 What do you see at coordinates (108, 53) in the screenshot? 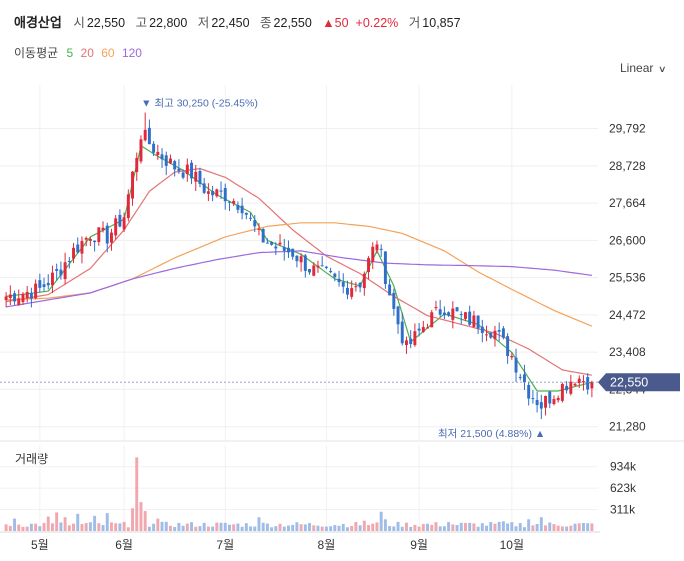
I see `ma-60-label: 60` at bounding box center [108, 53].